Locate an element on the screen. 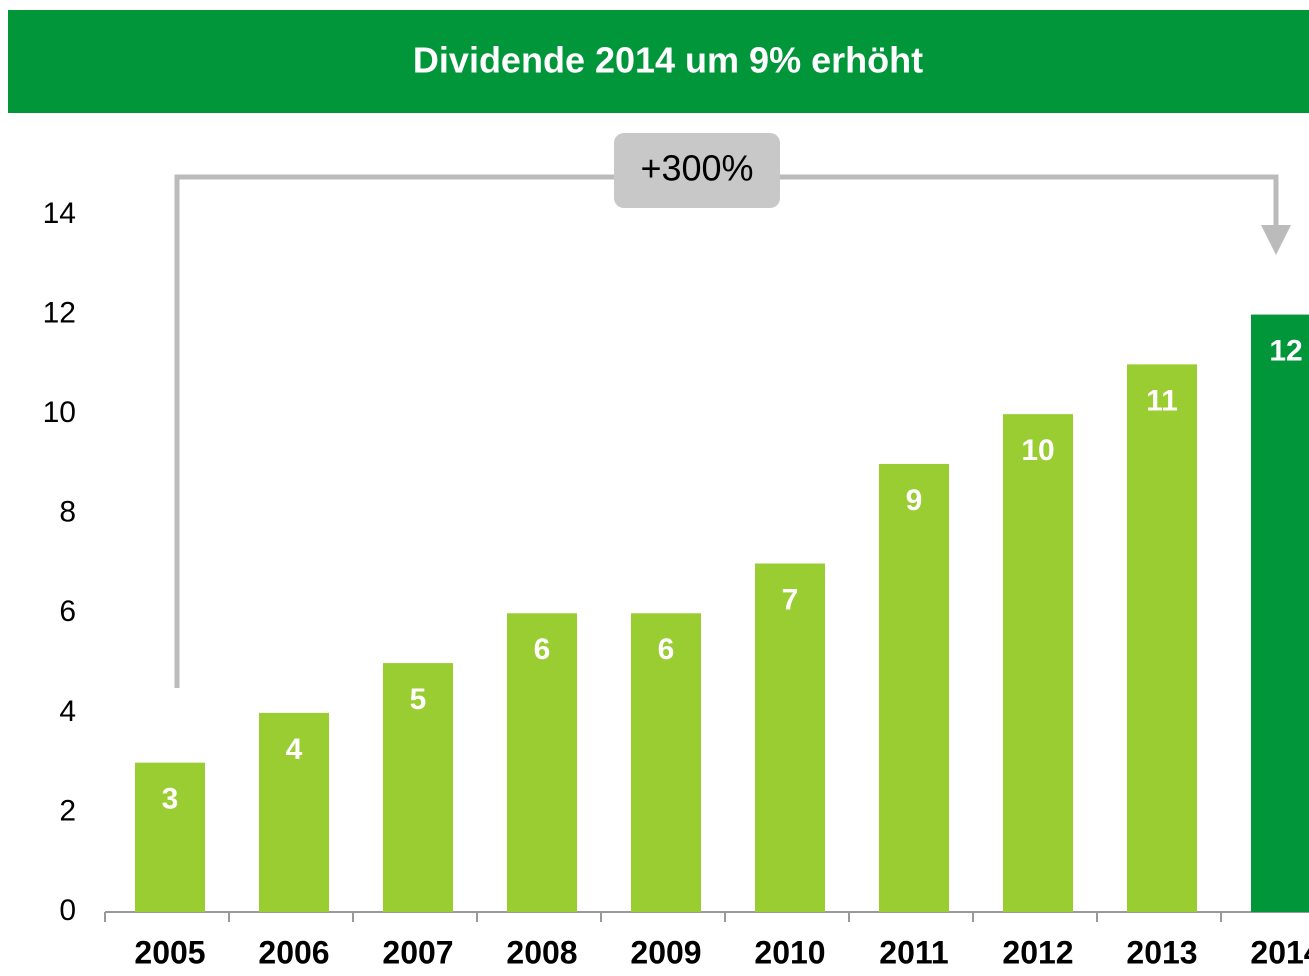 This screenshot has width=1309, height=976. x-tick-label: 2008 is located at coordinates (541, 952).